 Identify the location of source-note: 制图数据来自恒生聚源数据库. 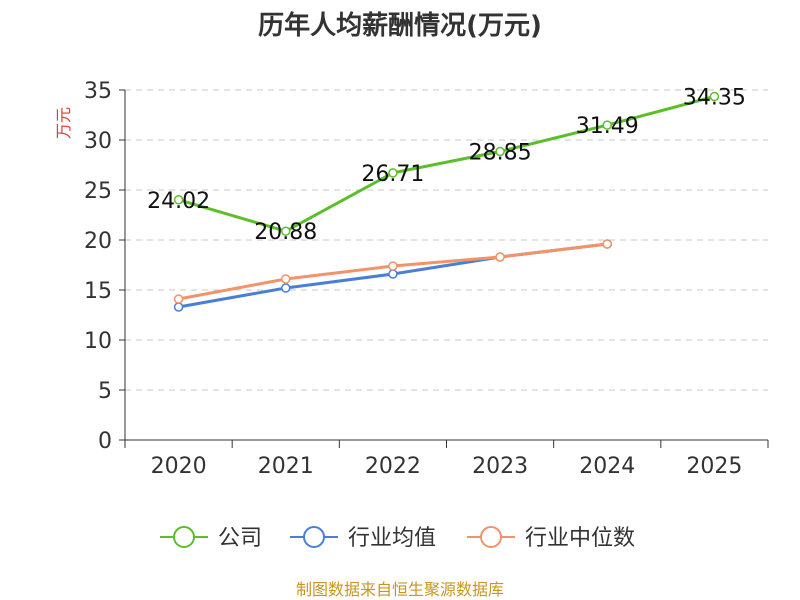
(400, 589).